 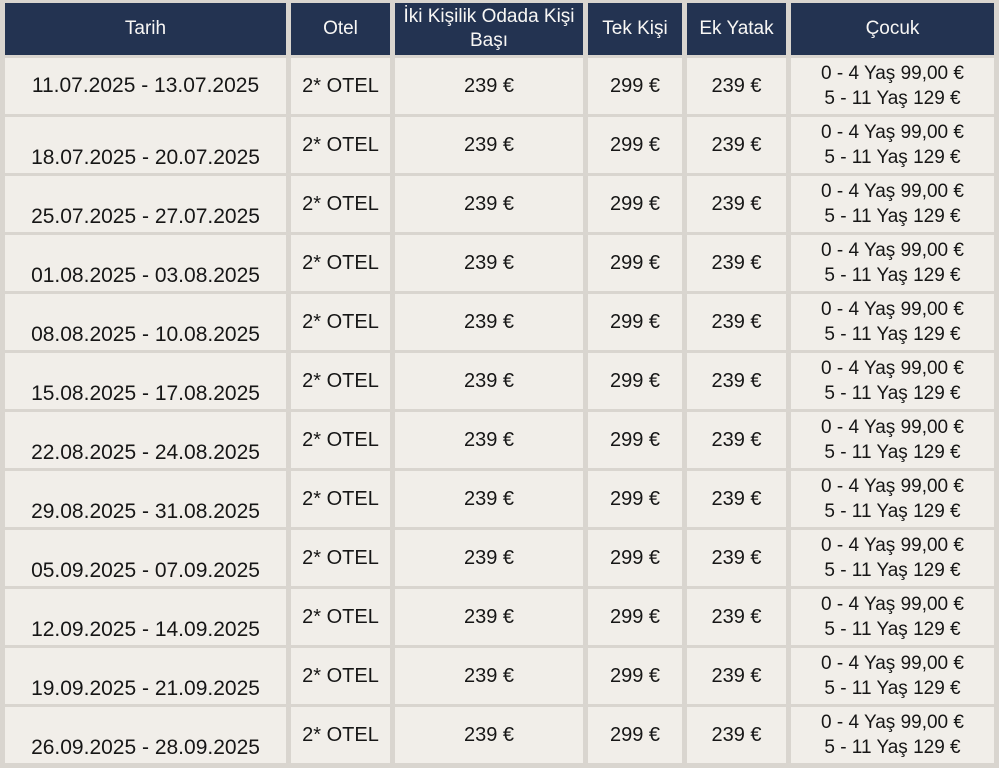 I want to click on column-header-iki-kisilik: İki Kişilik Odada Kişi Başı, so click(x=489, y=29).